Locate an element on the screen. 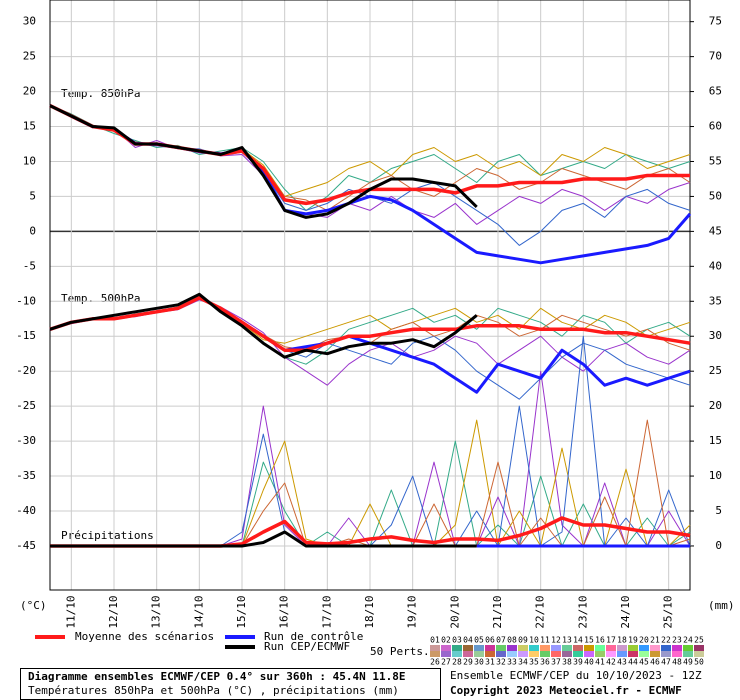 The width and height of the screenshot is (740, 700). y-tick-label: -30 is located at coordinates (26, 440).